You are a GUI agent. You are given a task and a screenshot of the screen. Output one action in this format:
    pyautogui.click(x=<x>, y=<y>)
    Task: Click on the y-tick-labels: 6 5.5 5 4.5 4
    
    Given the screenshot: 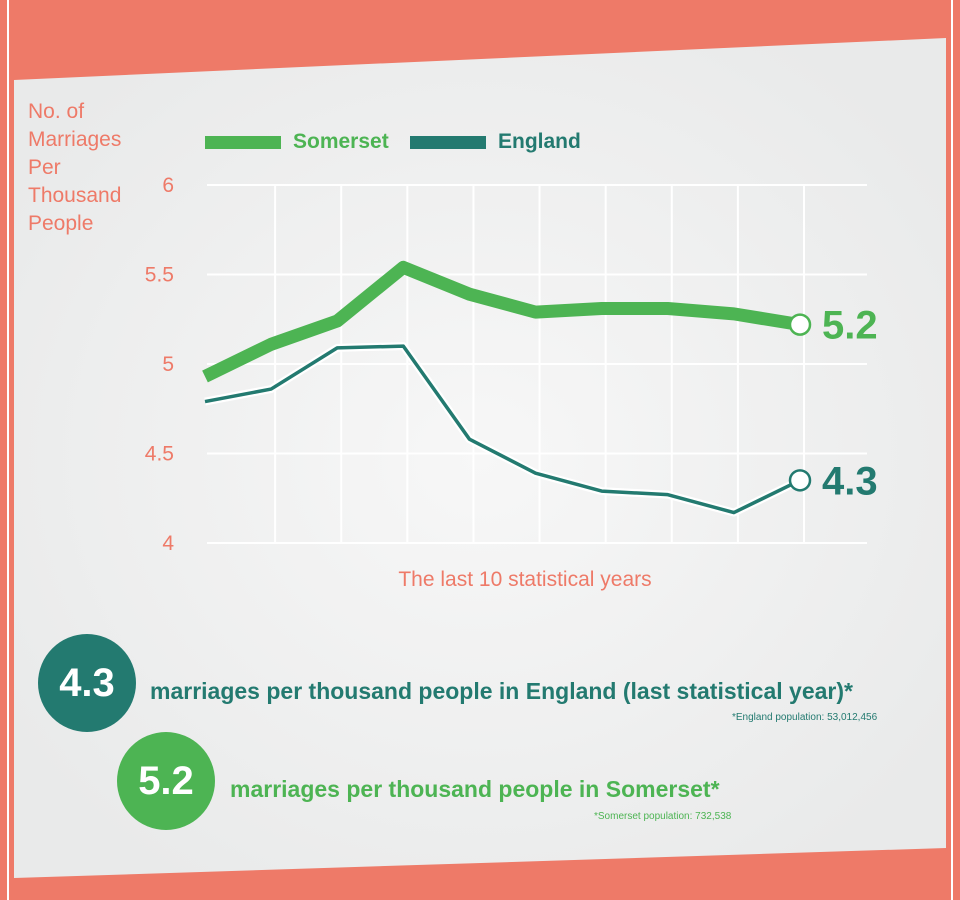 What is the action you would take?
    pyautogui.click(x=160, y=364)
    